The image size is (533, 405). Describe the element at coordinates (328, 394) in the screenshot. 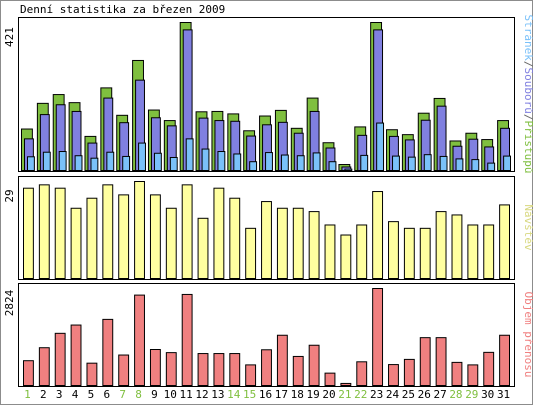

I see `x-tick-label-20: 20` at that location.